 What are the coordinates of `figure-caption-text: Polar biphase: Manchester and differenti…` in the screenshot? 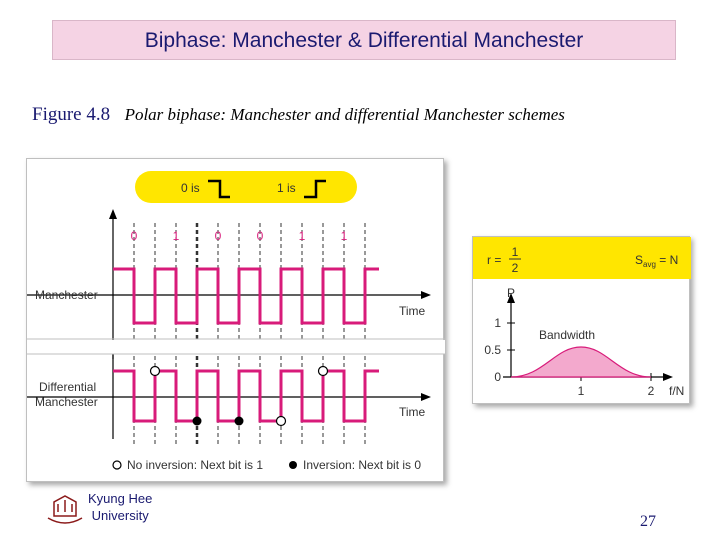 It's located at (344, 114).